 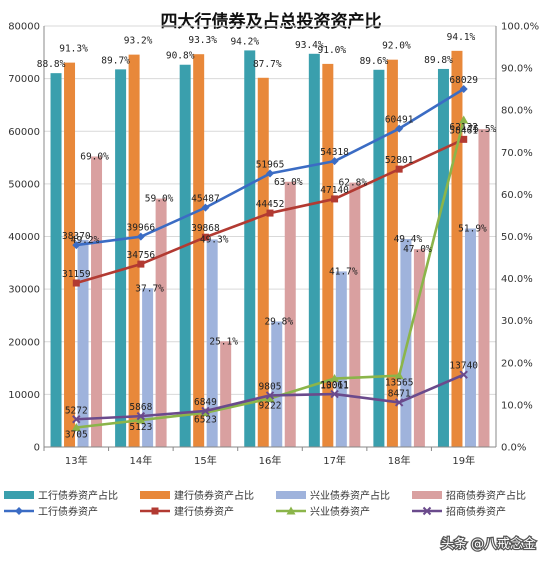 What do you see at coordinates (24, 290) in the screenshot?
I see `y-left-tick-label: 30000` at bounding box center [24, 290].